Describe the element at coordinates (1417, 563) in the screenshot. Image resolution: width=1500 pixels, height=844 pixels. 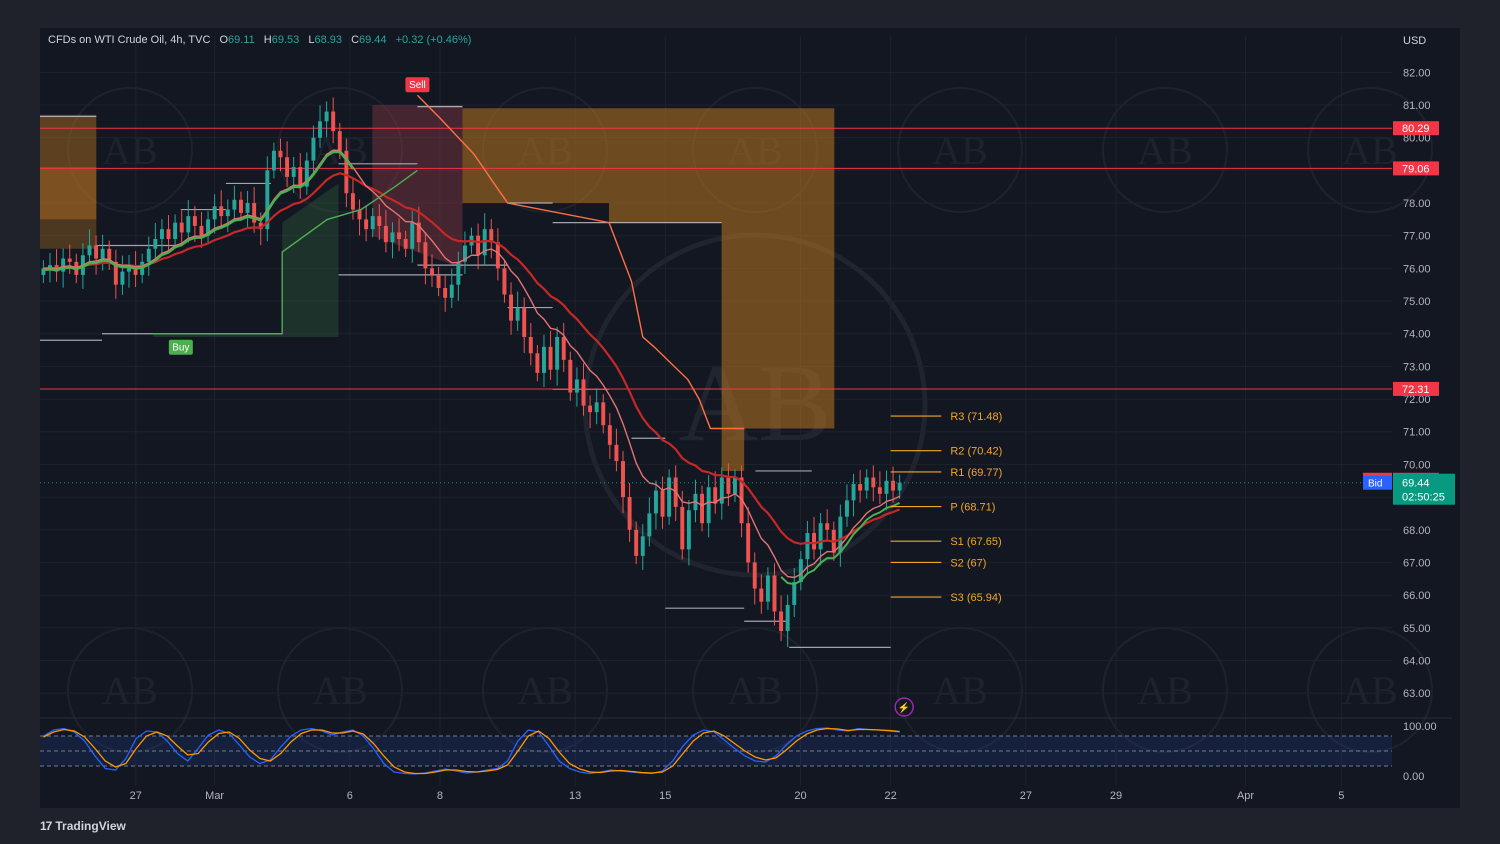
I see `price-tick-label: 67.00` at that location.